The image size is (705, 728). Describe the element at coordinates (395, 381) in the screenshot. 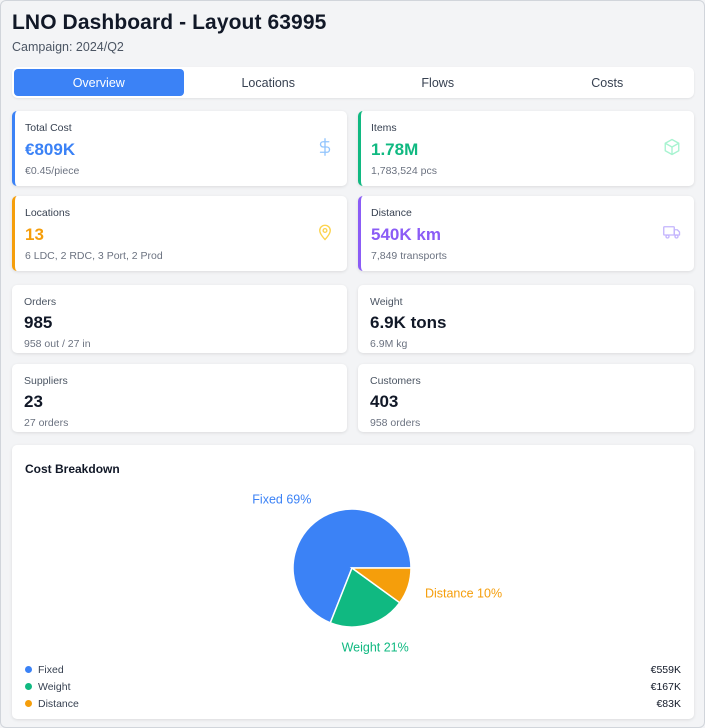

I see `stat-label: Customers` at that location.